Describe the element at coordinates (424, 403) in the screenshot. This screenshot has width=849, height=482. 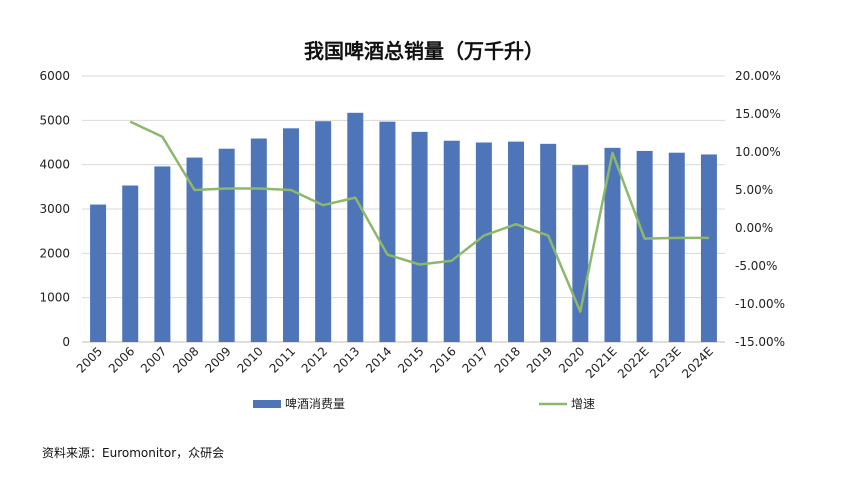
I see `legend: 啤酒消费量 增速` at that location.